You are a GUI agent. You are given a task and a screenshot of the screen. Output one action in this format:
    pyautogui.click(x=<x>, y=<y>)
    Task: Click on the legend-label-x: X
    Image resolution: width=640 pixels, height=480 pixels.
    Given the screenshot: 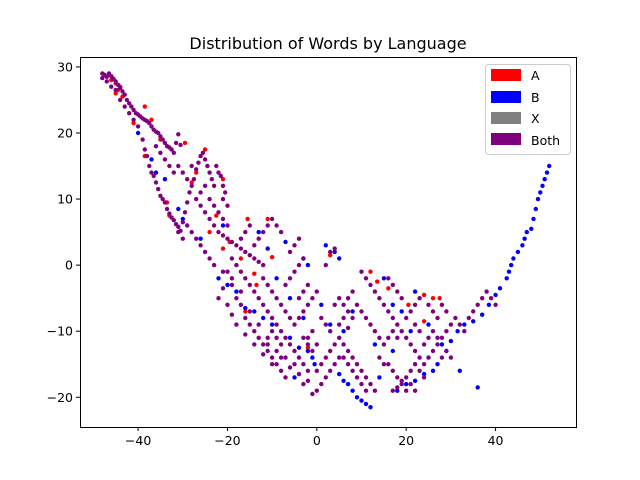 What is the action you would take?
    pyautogui.click(x=535, y=118)
    